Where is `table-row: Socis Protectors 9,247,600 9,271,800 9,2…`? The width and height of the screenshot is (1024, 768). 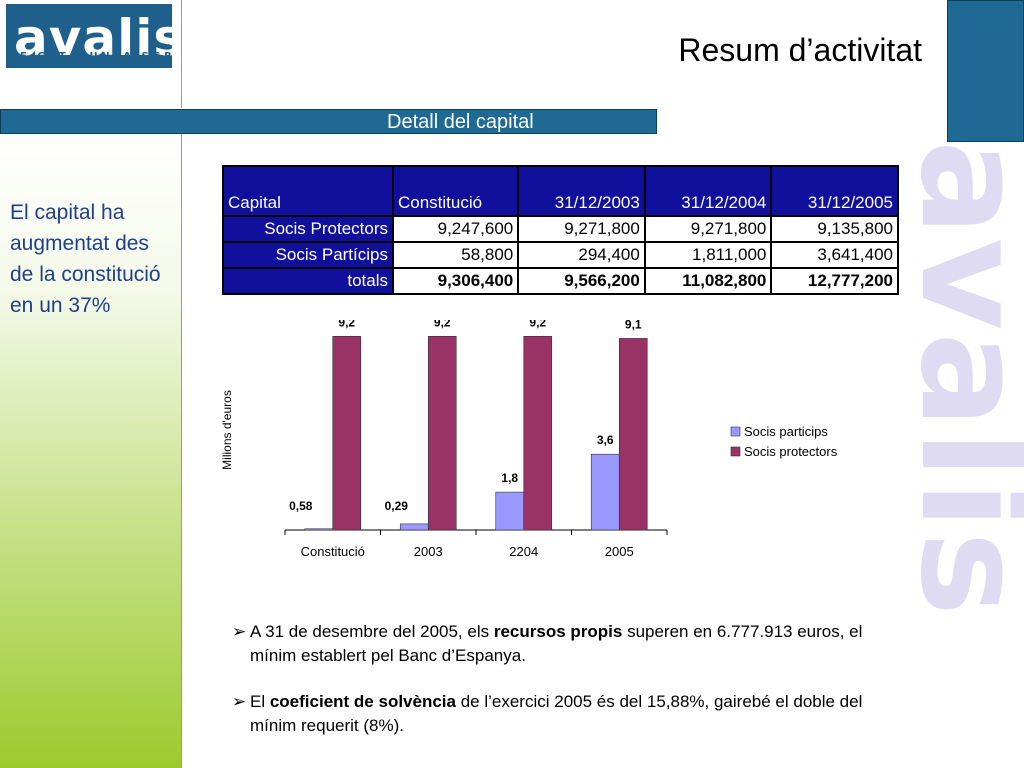 table-row: Socis Protectors 9,247,600 9,271,800 9,2… is located at coordinates (560, 229).